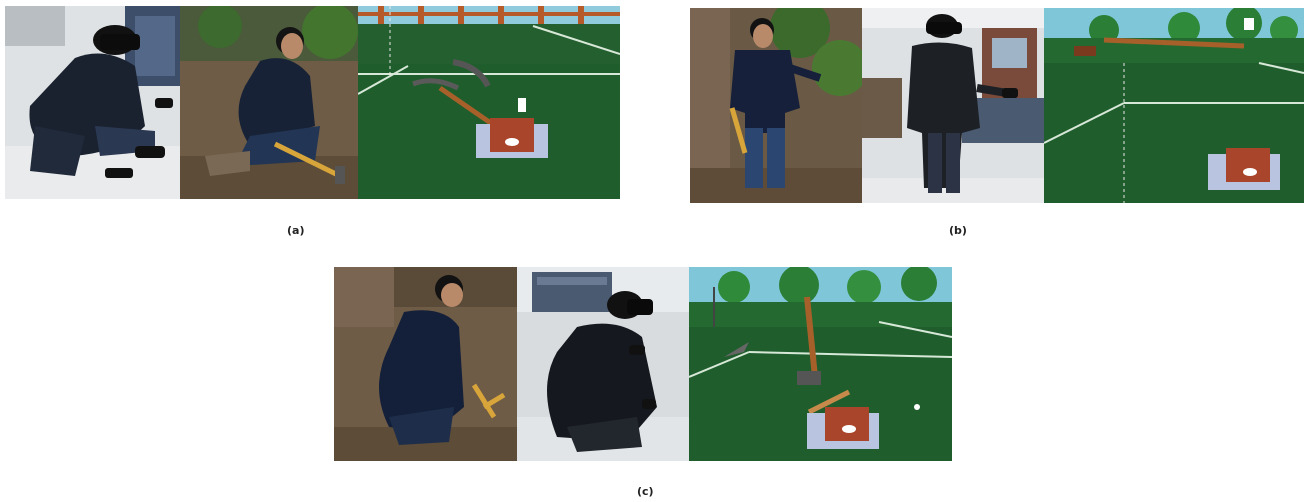  What do you see at coordinates (958, 230) in the screenshot?
I see `caption-b: (b)` at bounding box center [958, 230].